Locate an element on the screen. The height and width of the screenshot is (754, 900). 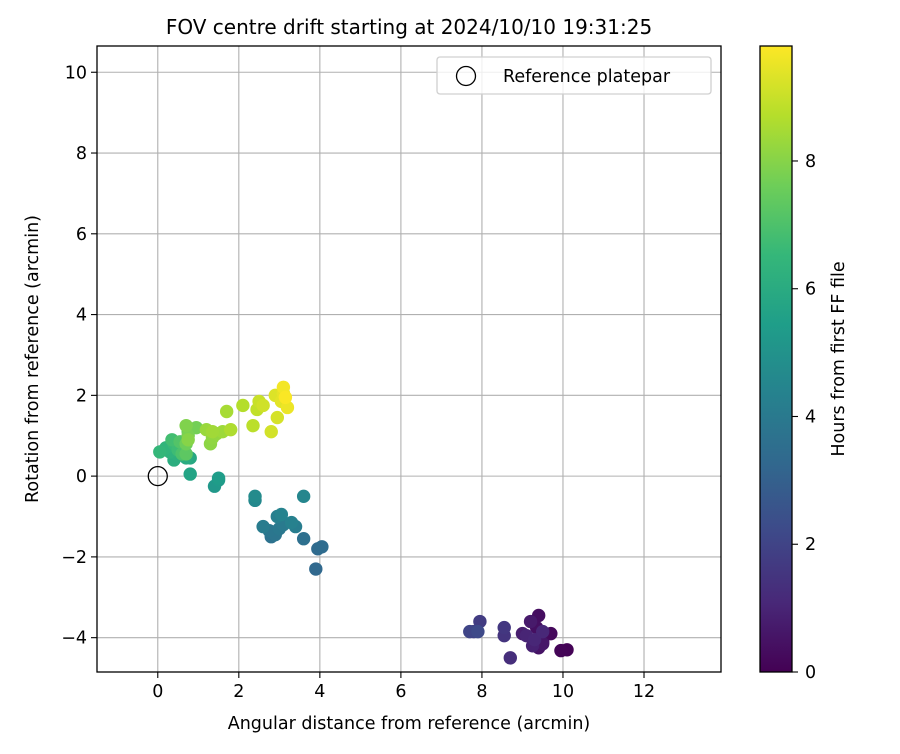
x-axis-ticks: 0 2 4 6 8 10 12 is located at coordinates (403, 687).